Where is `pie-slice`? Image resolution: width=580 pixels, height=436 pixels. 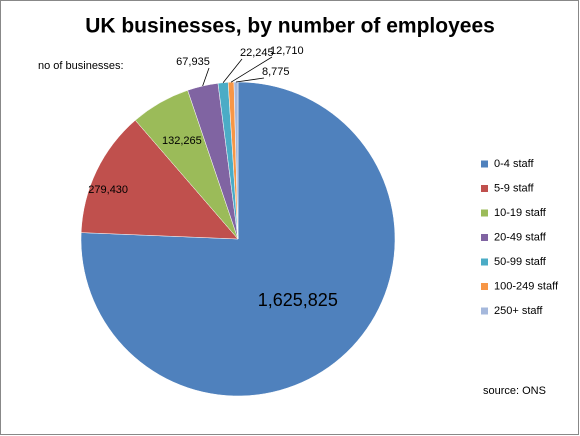
pie-slice is located at coordinates (159, 179).